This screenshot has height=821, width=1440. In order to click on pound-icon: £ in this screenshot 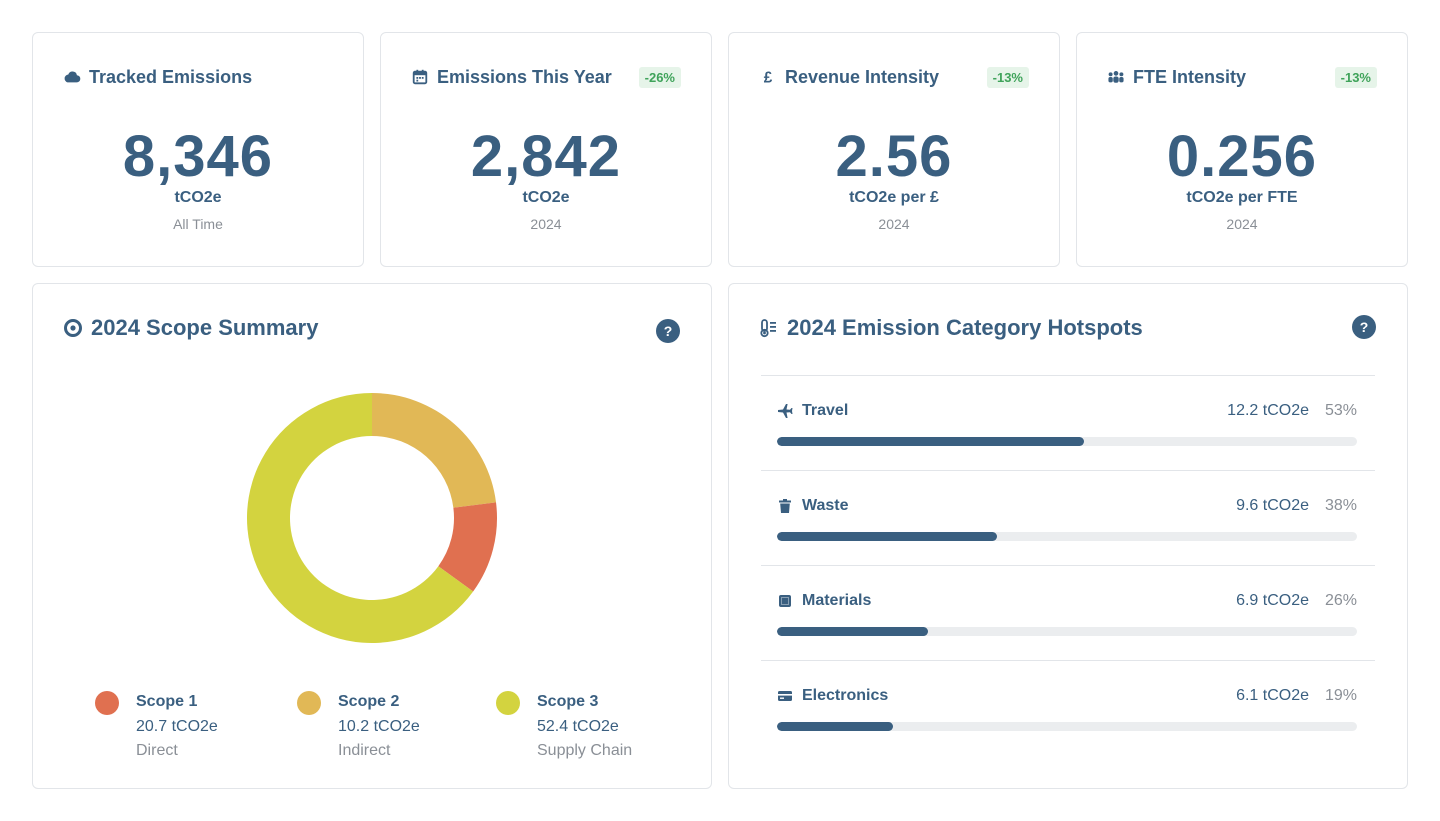, I will do `click(768, 77)`.